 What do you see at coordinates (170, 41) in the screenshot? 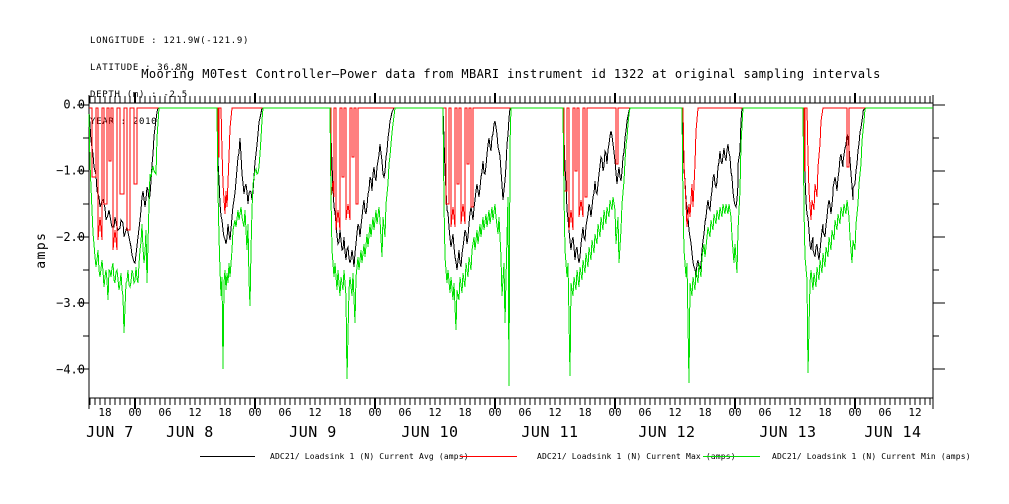
I see `meta-longitude: LONGITUDE : 121.9W(-121.9)` at bounding box center [170, 41].